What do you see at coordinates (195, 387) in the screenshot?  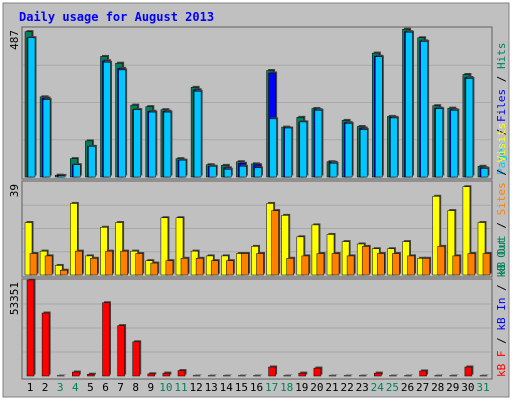 I see `x-tick-label: 12` at bounding box center [195, 387].